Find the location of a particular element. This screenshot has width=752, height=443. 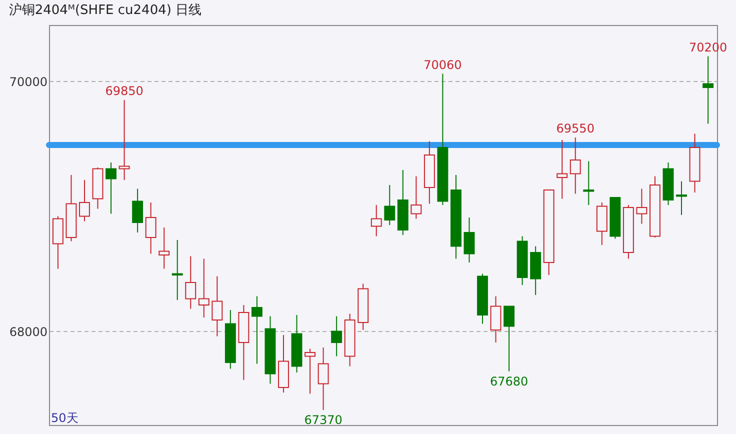

annotation: 70060 is located at coordinates (443, 65).